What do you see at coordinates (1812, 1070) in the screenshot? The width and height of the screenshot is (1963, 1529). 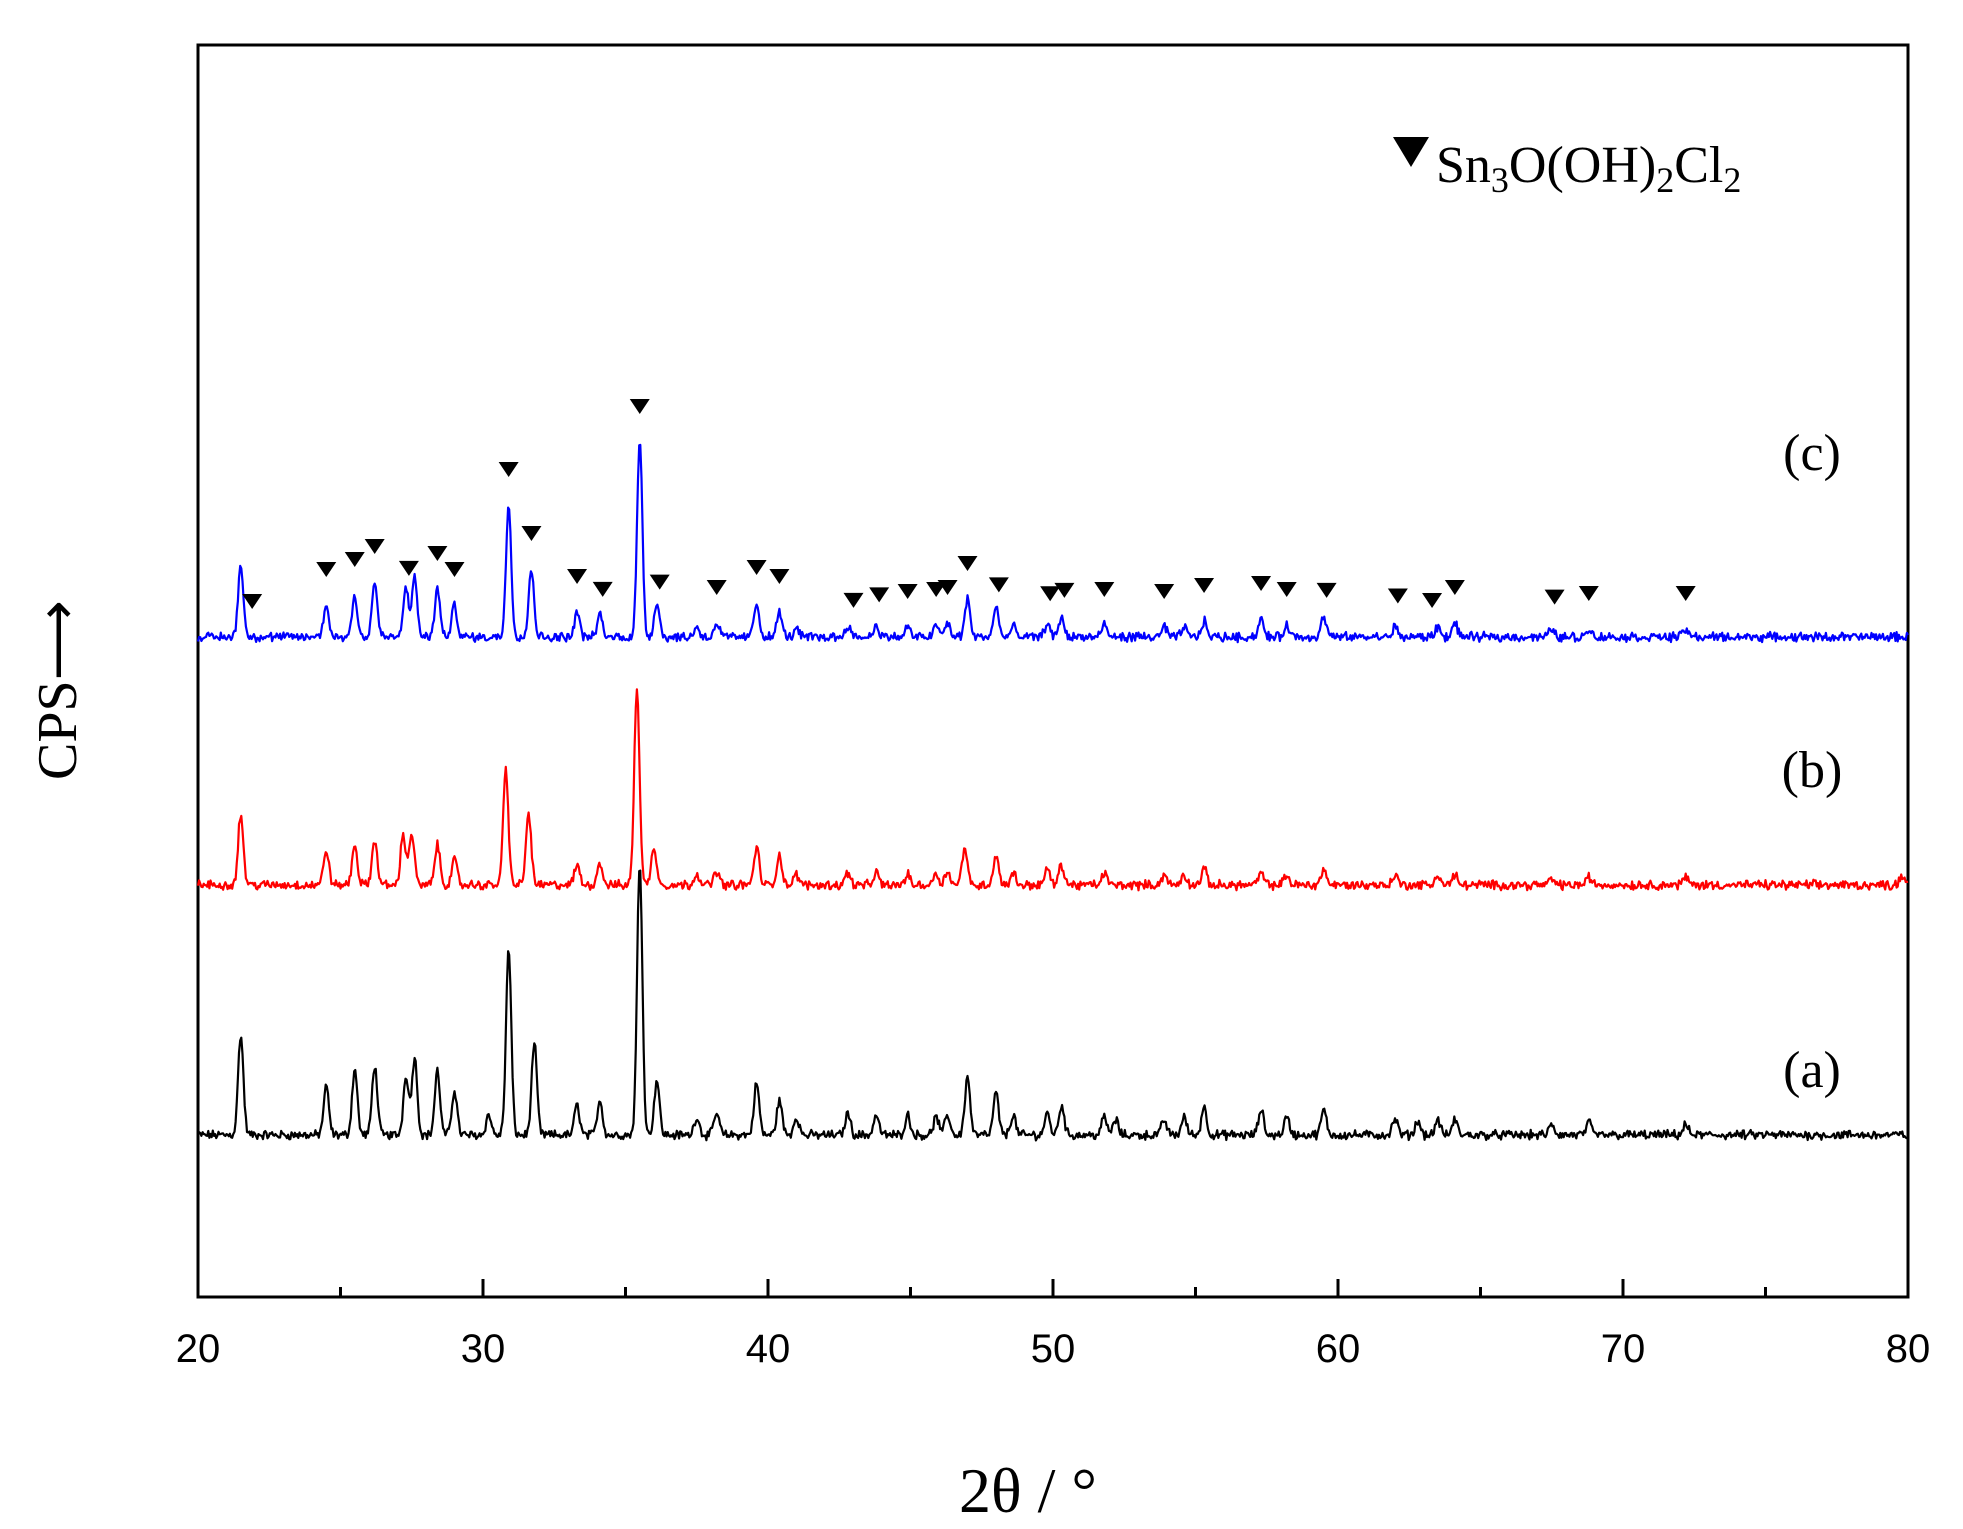 I see `trace-label-a: (a)` at bounding box center [1812, 1070].